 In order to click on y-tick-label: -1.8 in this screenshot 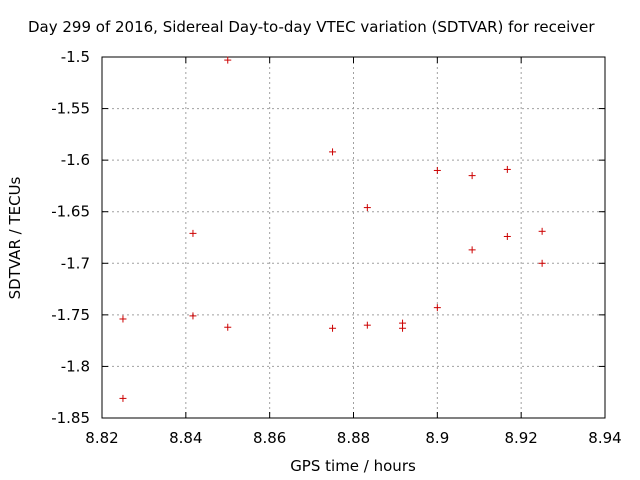, I will do `click(75, 366)`.